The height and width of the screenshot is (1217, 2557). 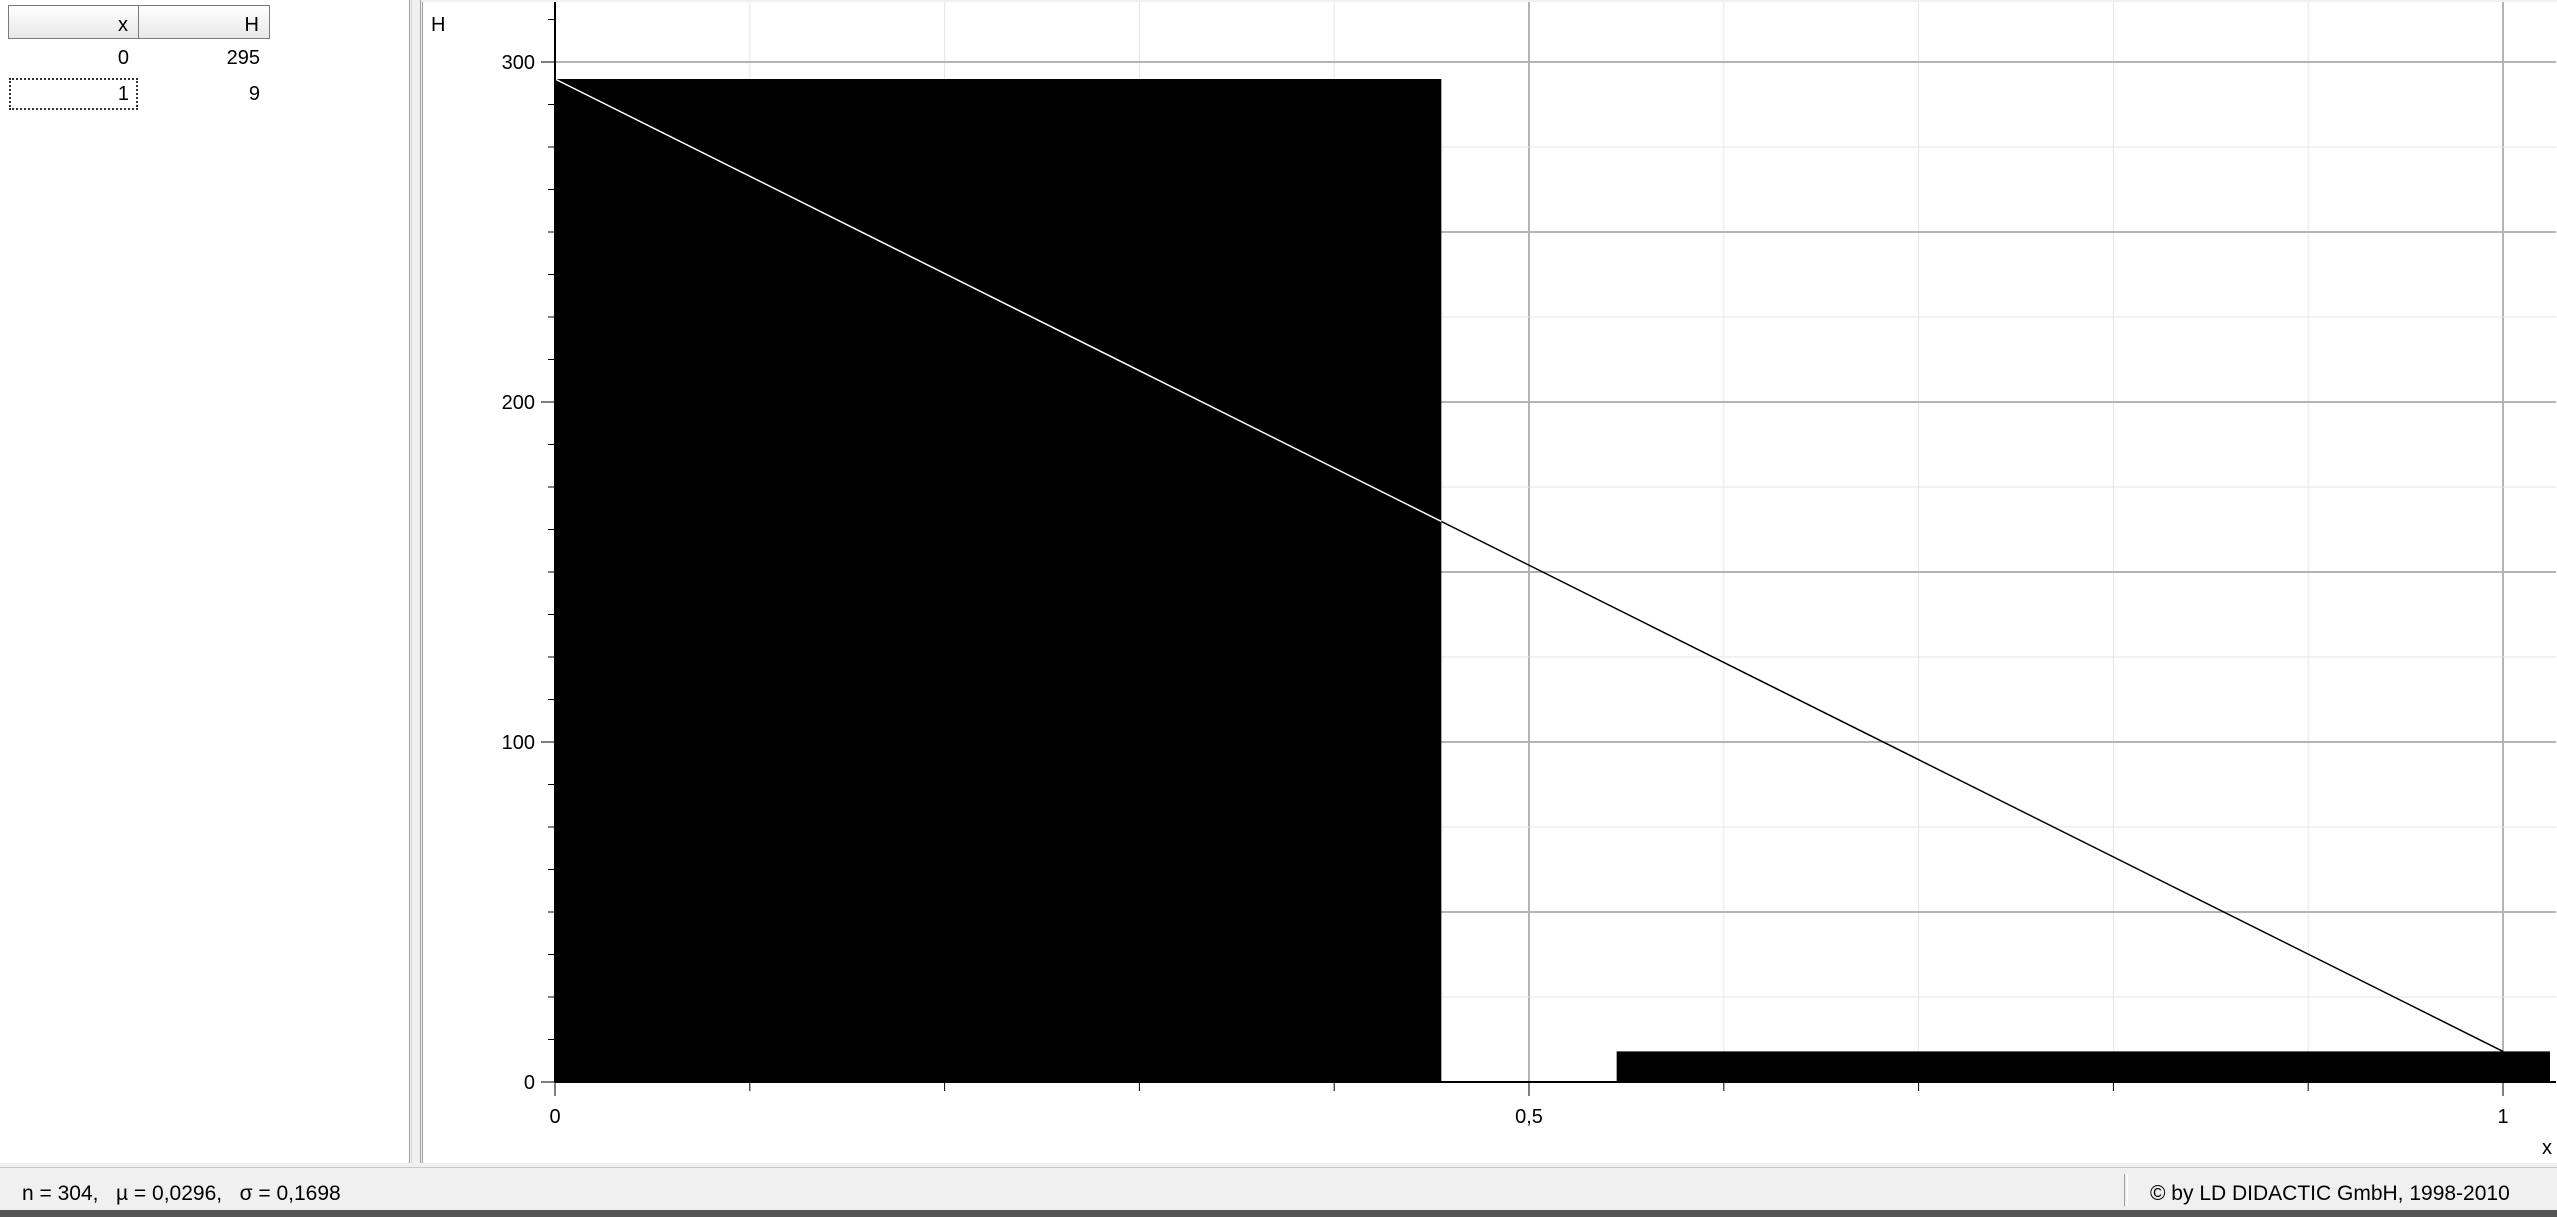 I want to click on table-row: 0 295, so click(x=139, y=58).